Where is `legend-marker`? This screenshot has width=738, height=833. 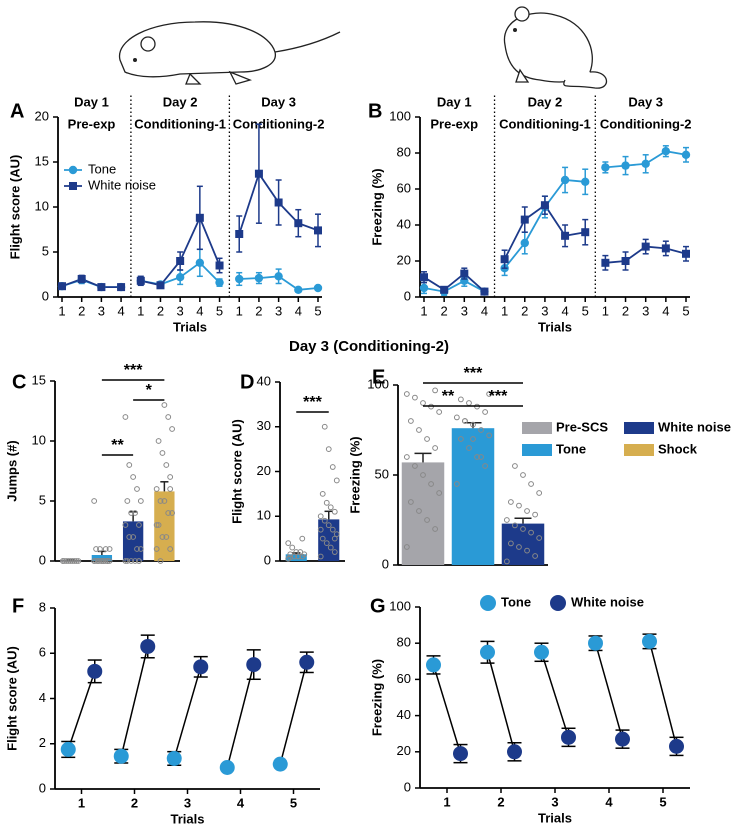 legend-marker is located at coordinates (488, 603).